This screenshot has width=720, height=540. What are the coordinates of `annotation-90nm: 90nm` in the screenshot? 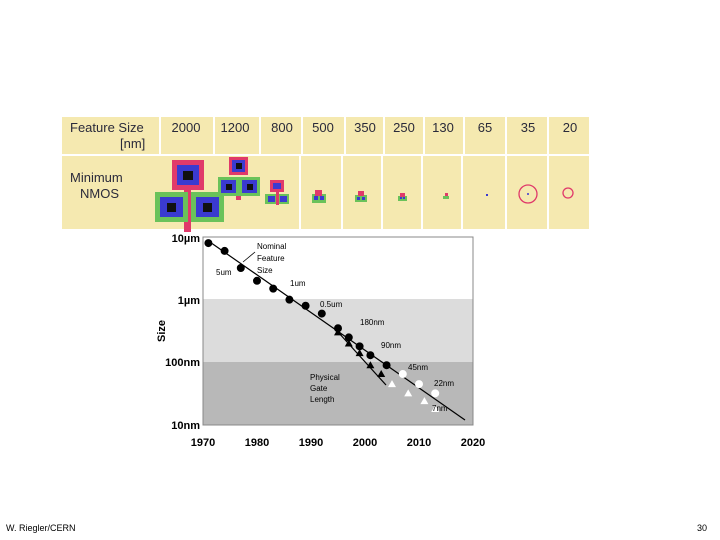 It's located at (391, 345).